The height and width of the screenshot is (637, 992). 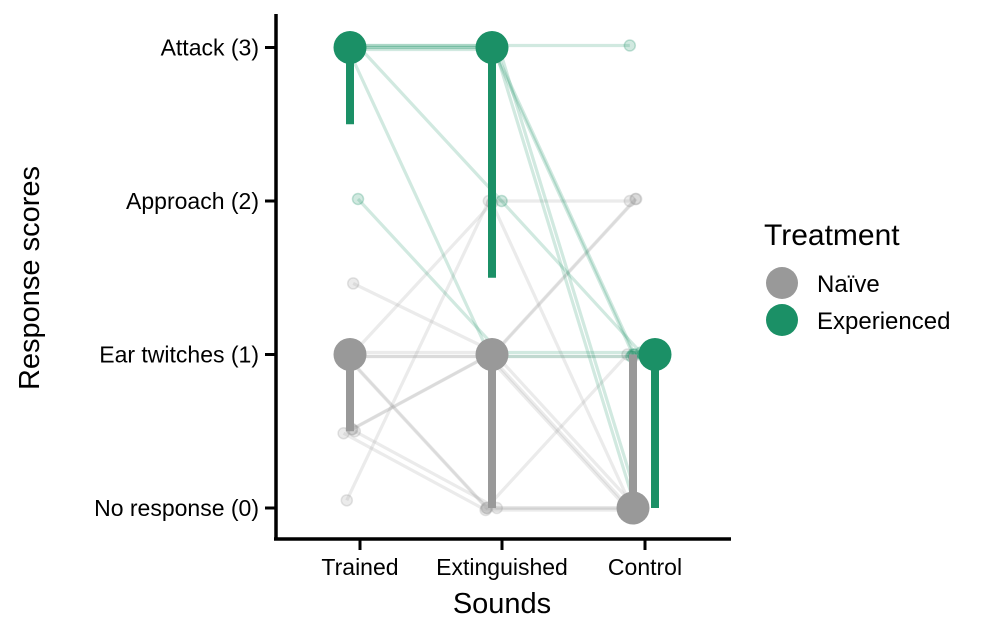 I want to click on legend: Treatment Naïve Experienced, so click(x=857, y=277).